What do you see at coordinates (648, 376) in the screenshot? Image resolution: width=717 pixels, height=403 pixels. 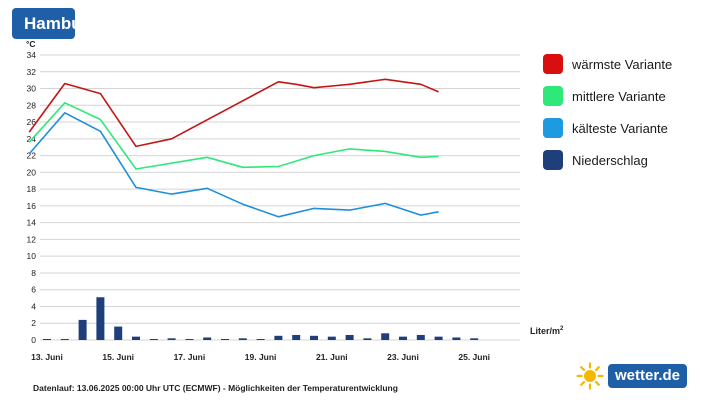 I see `brand-name: wetter.de` at bounding box center [648, 376].